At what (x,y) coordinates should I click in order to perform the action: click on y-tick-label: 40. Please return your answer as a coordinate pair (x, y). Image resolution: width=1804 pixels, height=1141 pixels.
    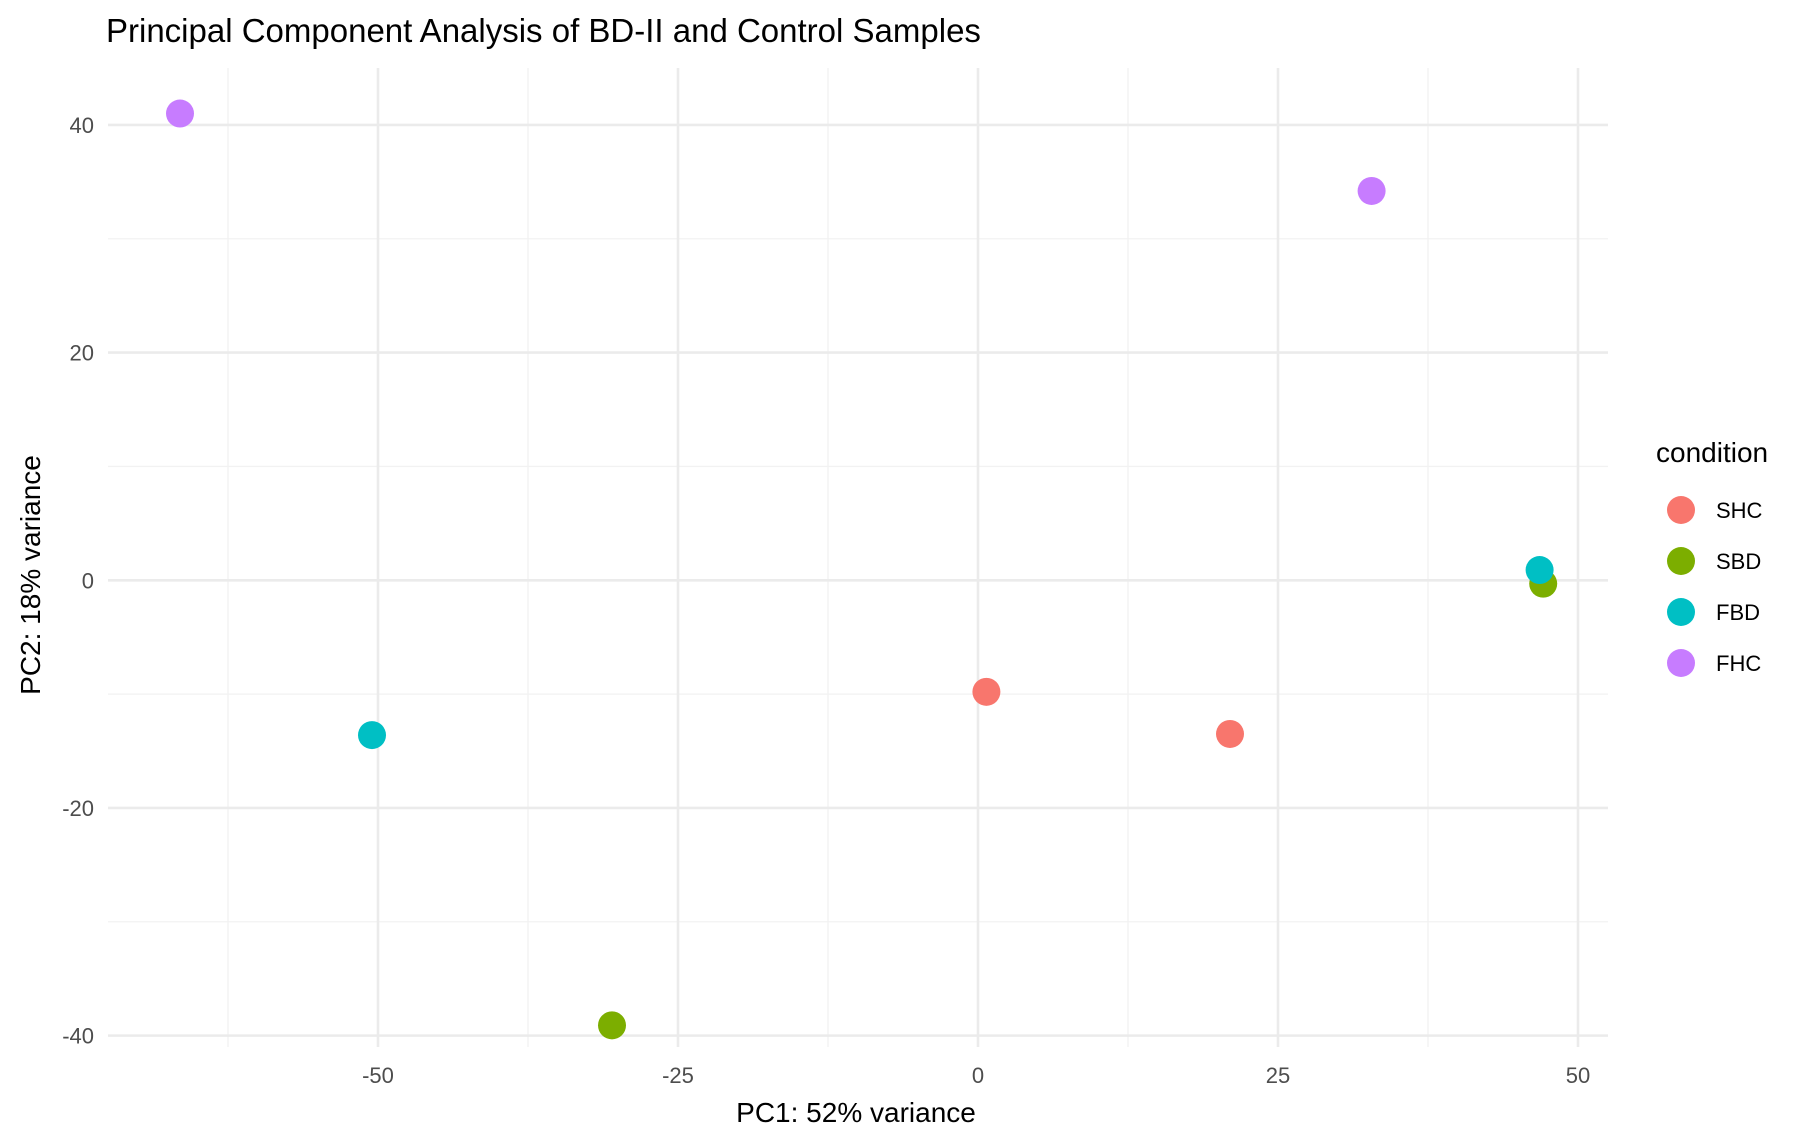
    Looking at the image, I should click on (82, 125).